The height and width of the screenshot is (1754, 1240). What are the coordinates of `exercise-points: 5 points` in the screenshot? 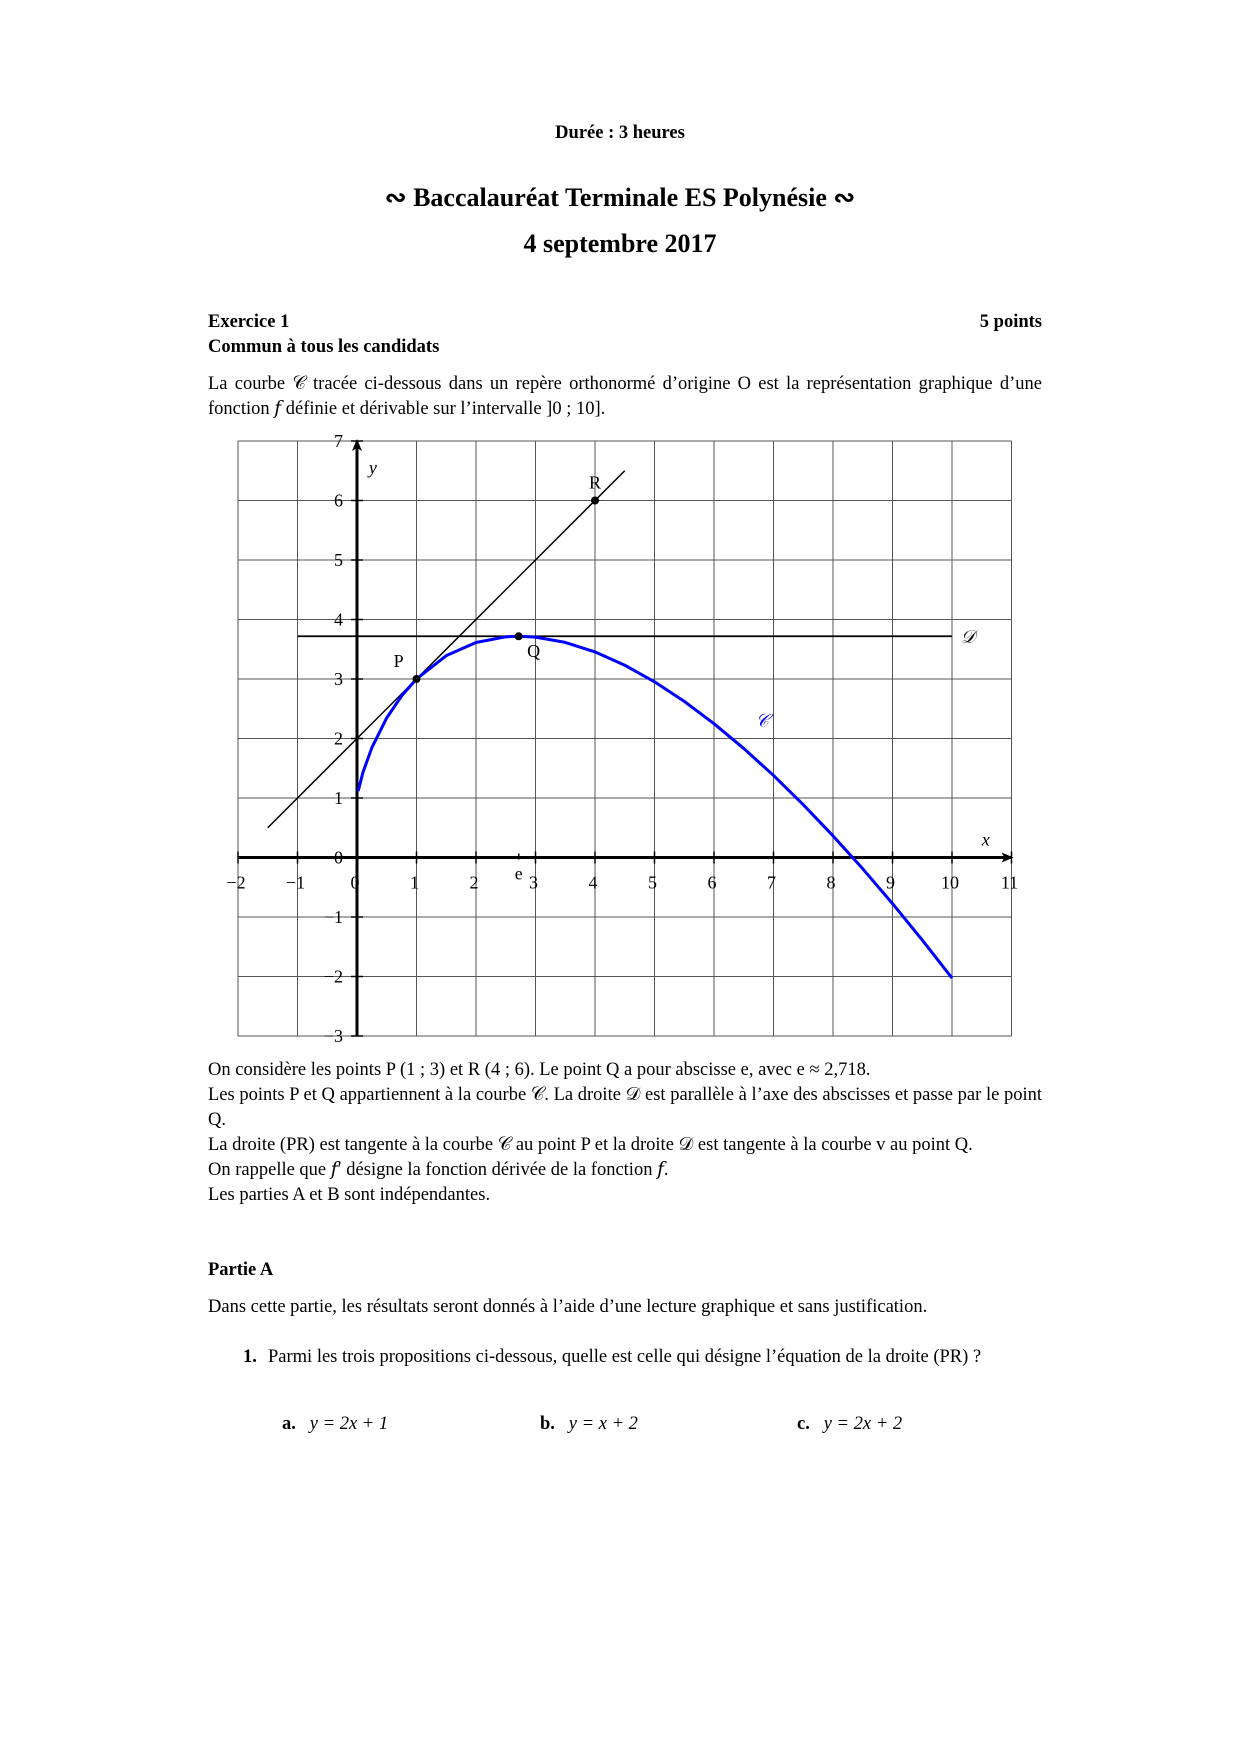 It's located at (1010, 322).